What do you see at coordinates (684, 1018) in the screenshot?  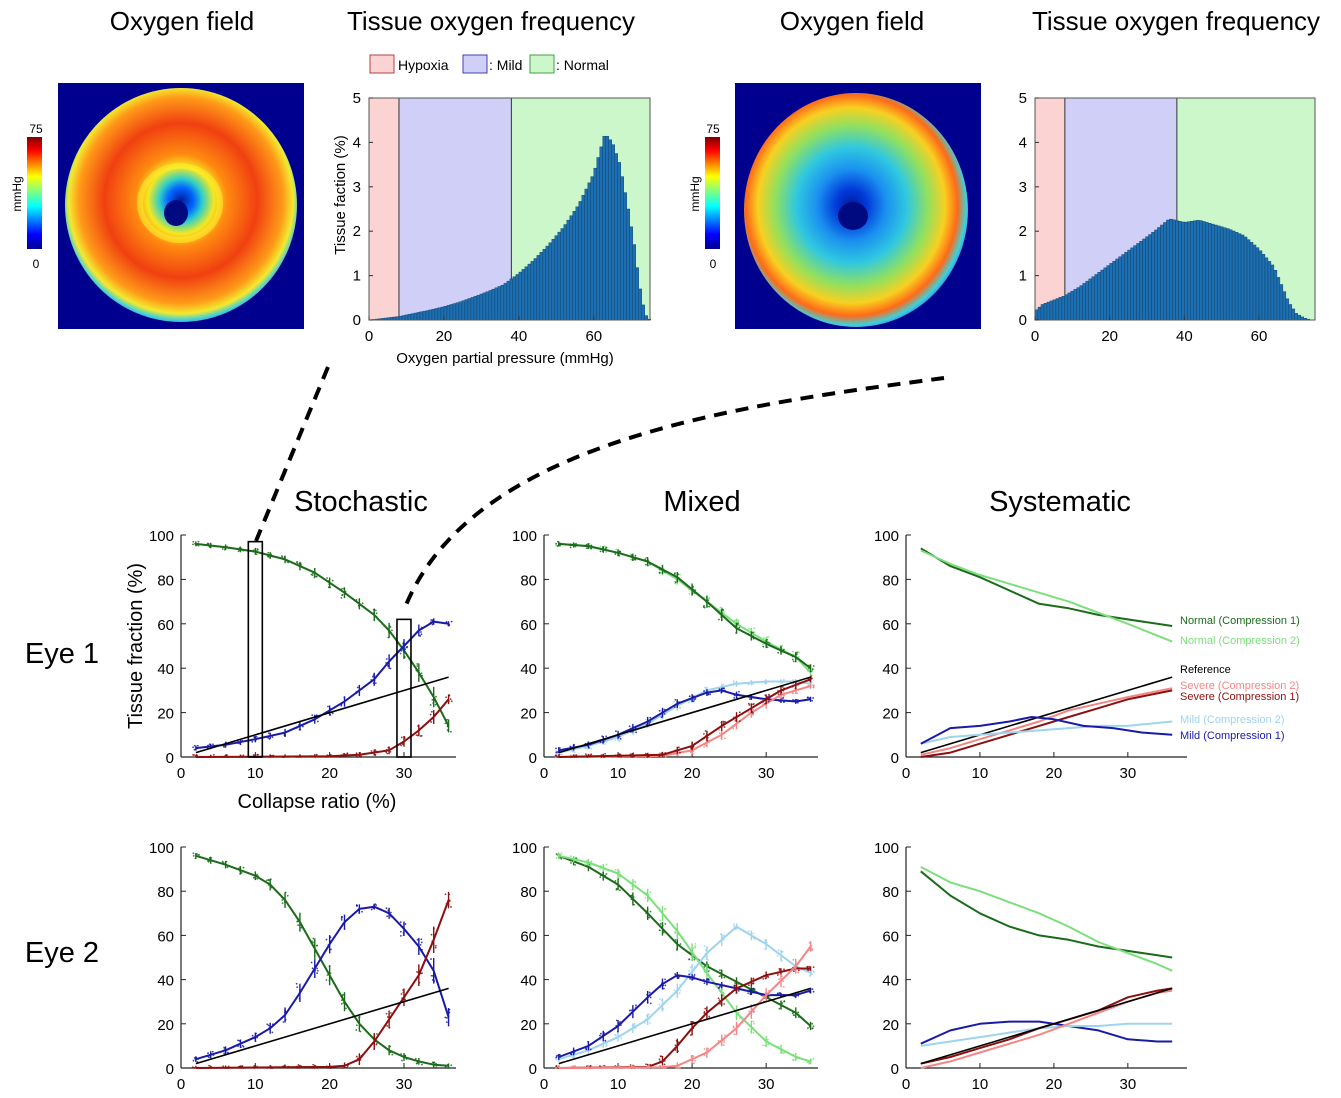 I see `mix2-series-severe1` at bounding box center [684, 1018].